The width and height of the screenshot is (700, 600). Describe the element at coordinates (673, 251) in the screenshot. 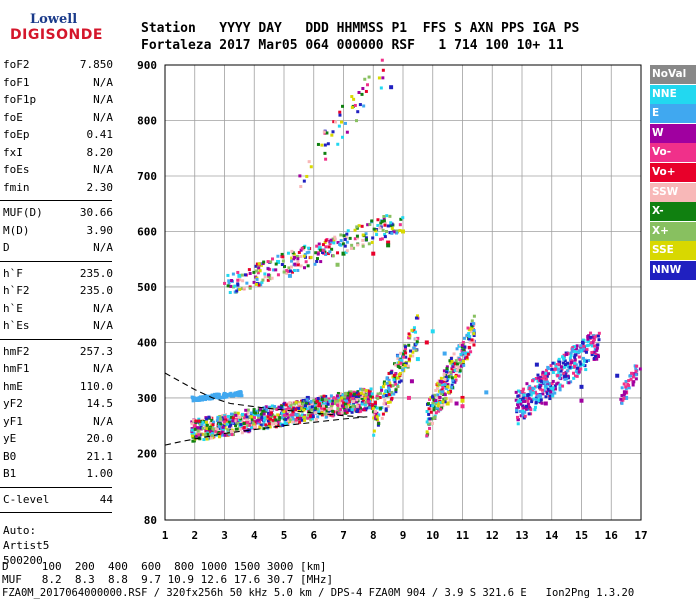

I see `legend-item-sse: SSE` at that location.